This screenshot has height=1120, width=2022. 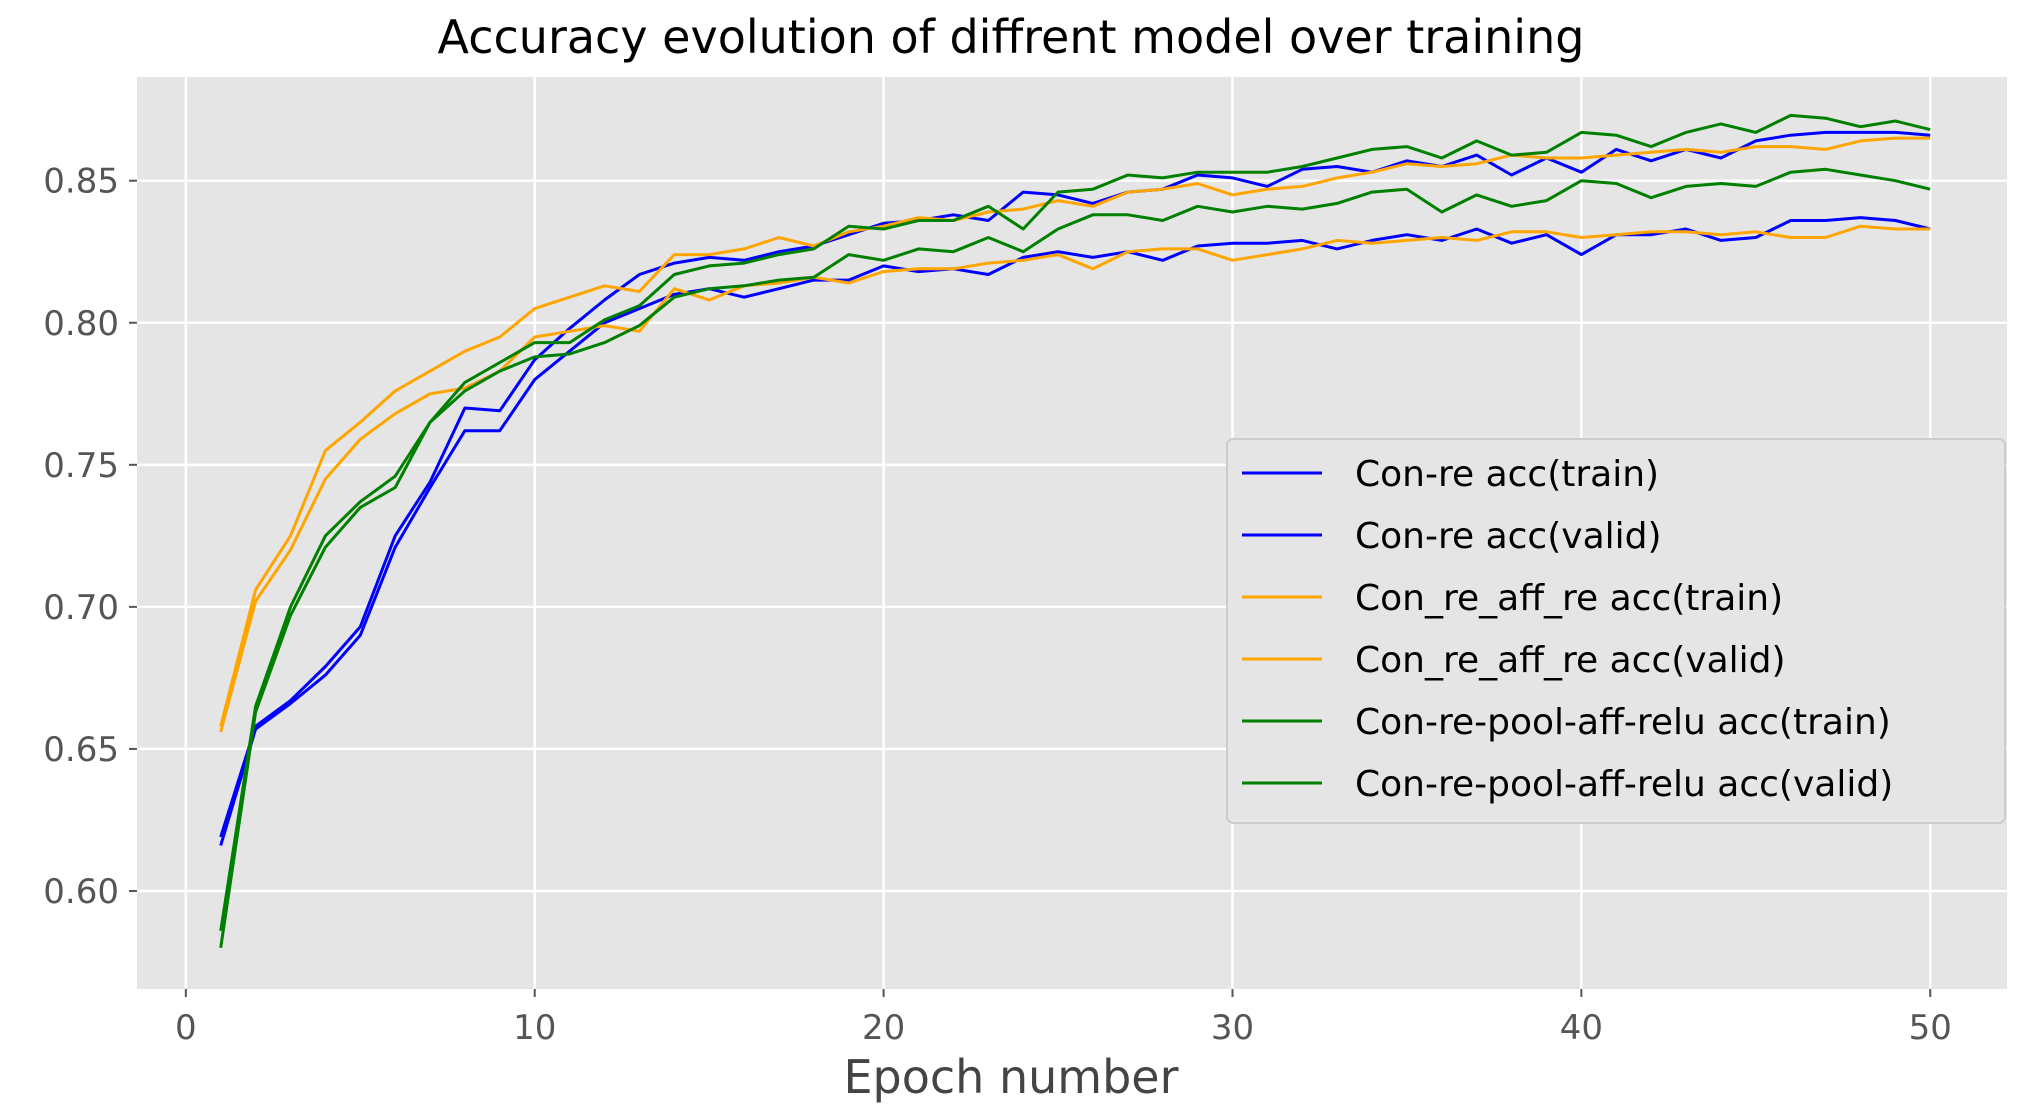 I want to click on x-tick-label: 30, so click(x=1232, y=1028).